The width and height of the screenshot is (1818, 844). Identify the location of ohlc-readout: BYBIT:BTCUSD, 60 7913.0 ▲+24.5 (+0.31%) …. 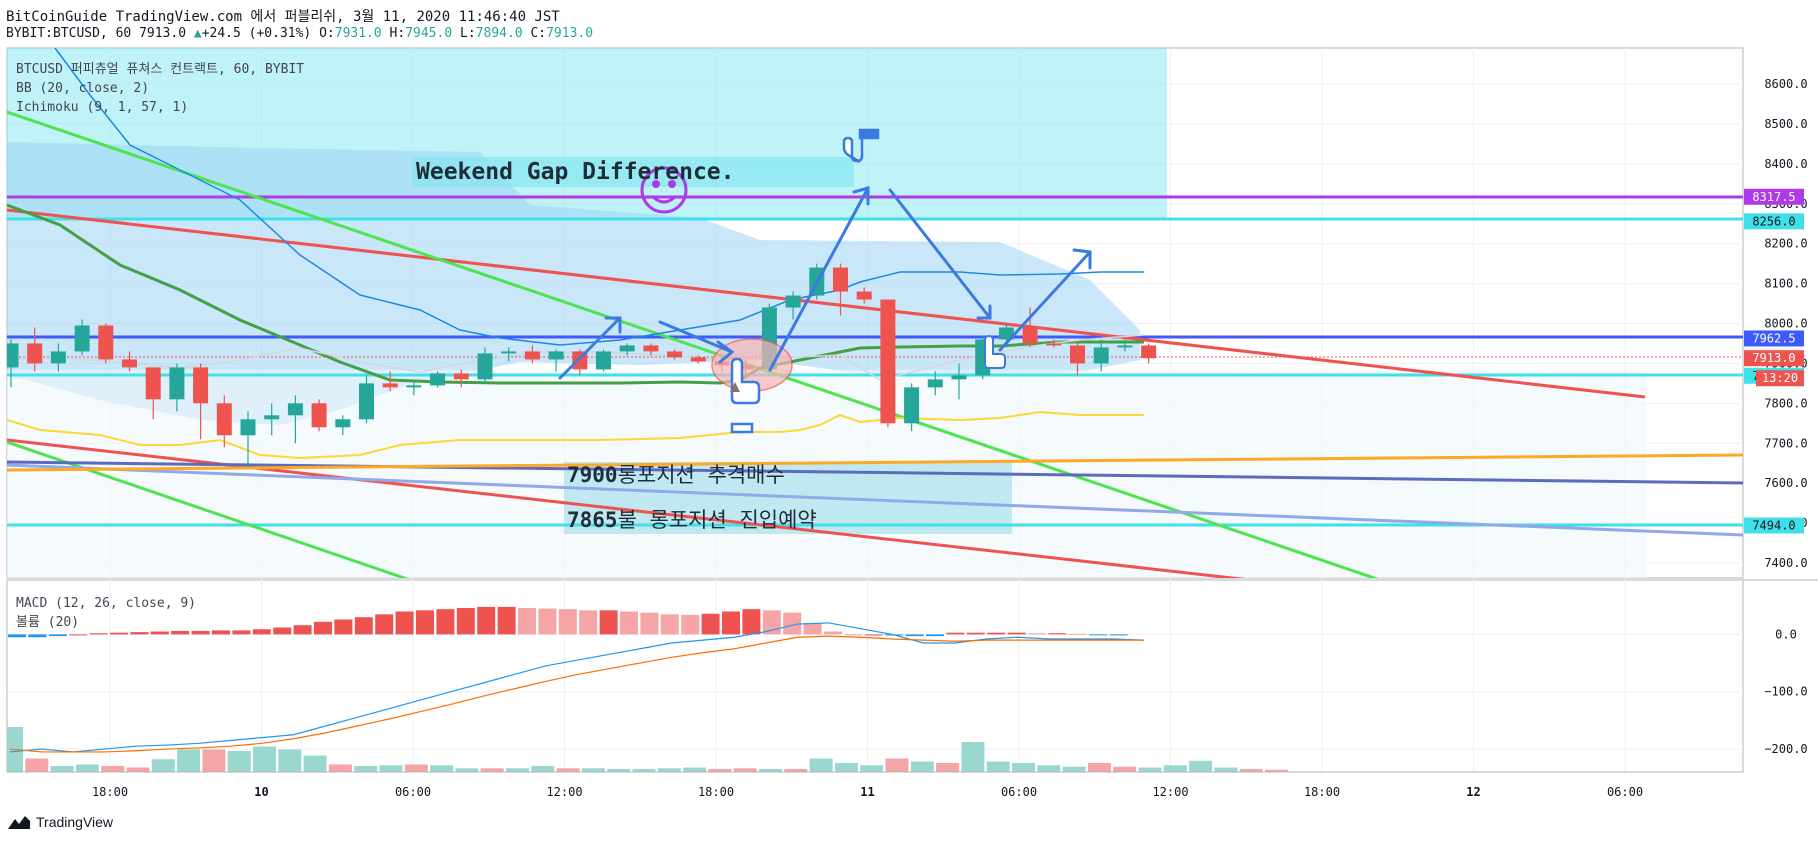
(299, 33).